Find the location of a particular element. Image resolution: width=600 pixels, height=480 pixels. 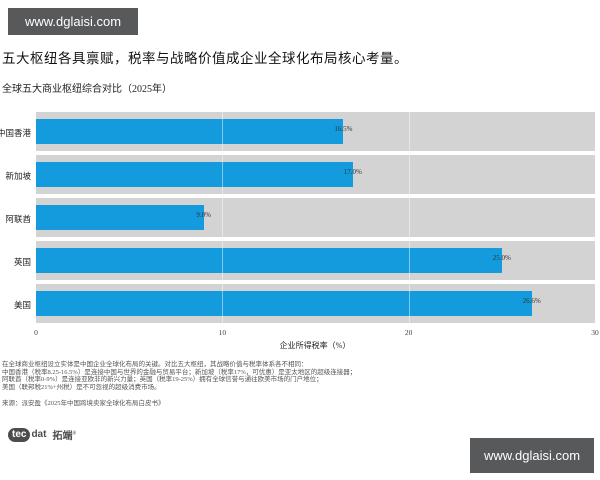

chart-title: 全球五大商业枢纽综合对比（2025年） is located at coordinates (87, 89).